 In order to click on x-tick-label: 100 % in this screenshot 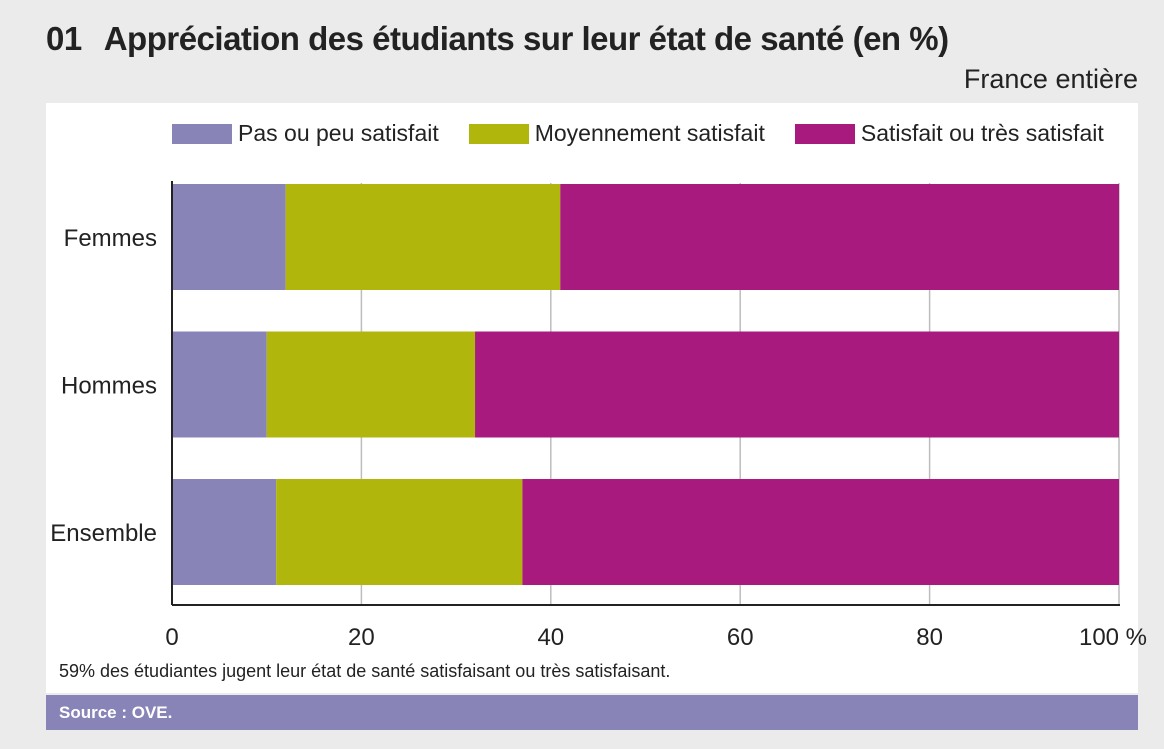, I will do `click(1113, 637)`.